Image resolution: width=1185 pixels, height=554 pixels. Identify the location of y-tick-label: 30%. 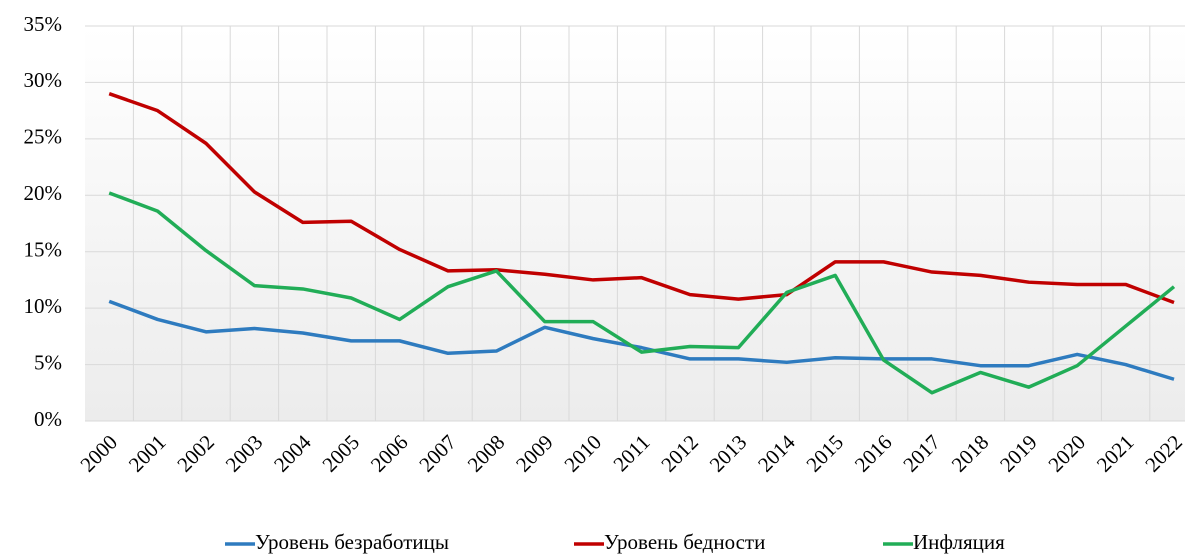
(43, 80).